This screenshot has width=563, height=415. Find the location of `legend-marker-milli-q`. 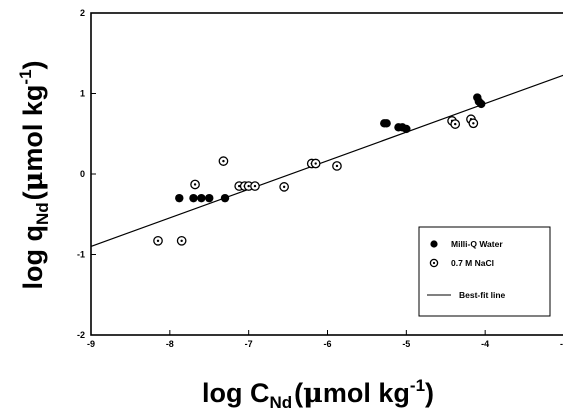

legend-marker-milli-q is located at coordinates (434, 244).